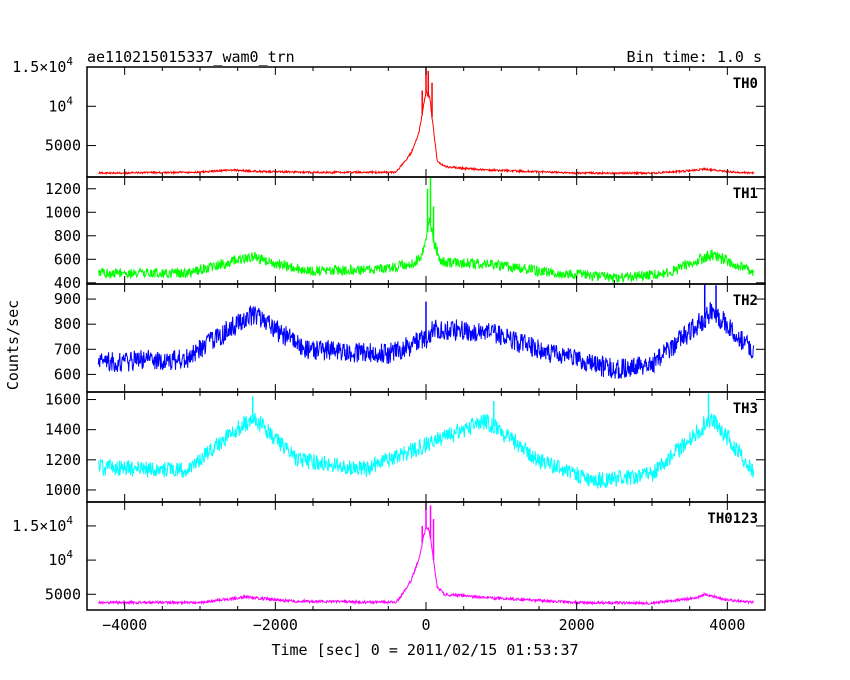 The width and height of the screenshot is (850, 680). What do you see at coordinates (424, 650) in the screenshot?
I see `x-axis-label: Time [sec] 0 = 2011/02/15 01:53:37` at bounding box center [424, 650].